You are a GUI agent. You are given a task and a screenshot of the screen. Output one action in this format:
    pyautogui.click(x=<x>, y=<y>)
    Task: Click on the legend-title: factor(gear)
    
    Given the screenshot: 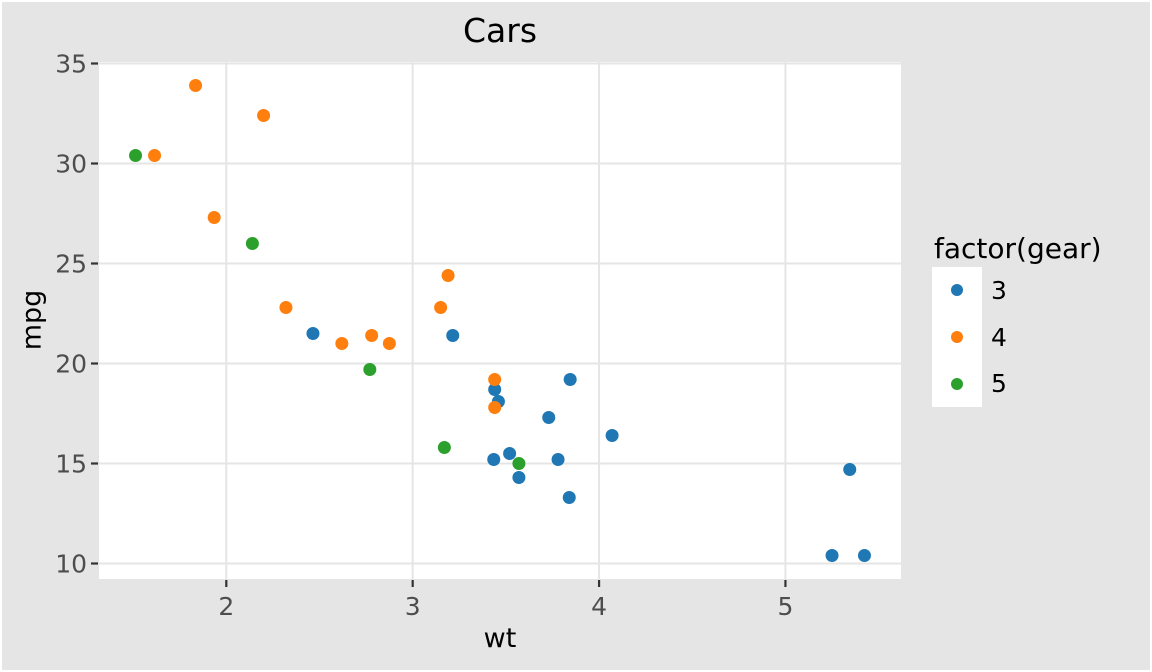 What is the action you would take?
    pyautogui.click(x=1018, y=248)
    